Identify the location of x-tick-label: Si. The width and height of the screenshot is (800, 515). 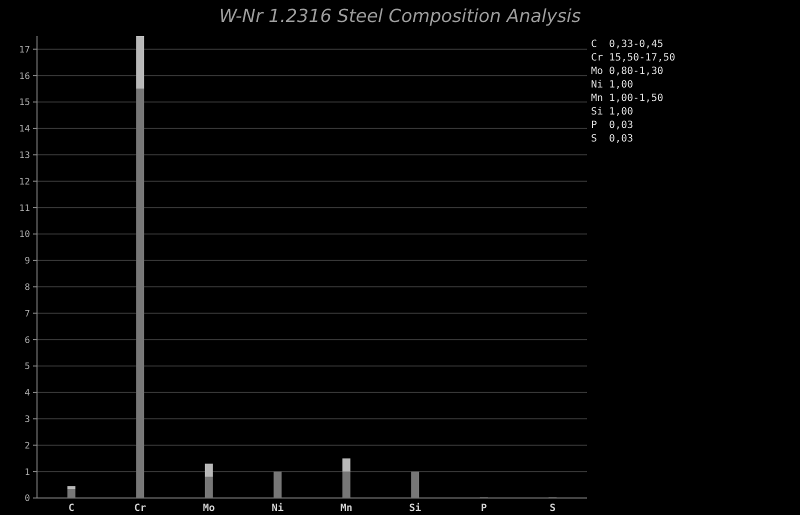
(415, 508).